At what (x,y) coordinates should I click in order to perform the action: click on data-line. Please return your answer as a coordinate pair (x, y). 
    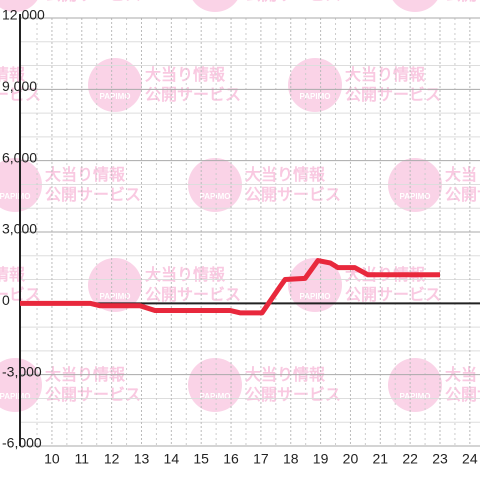
    Looking at the image, I should click on (230, 287).